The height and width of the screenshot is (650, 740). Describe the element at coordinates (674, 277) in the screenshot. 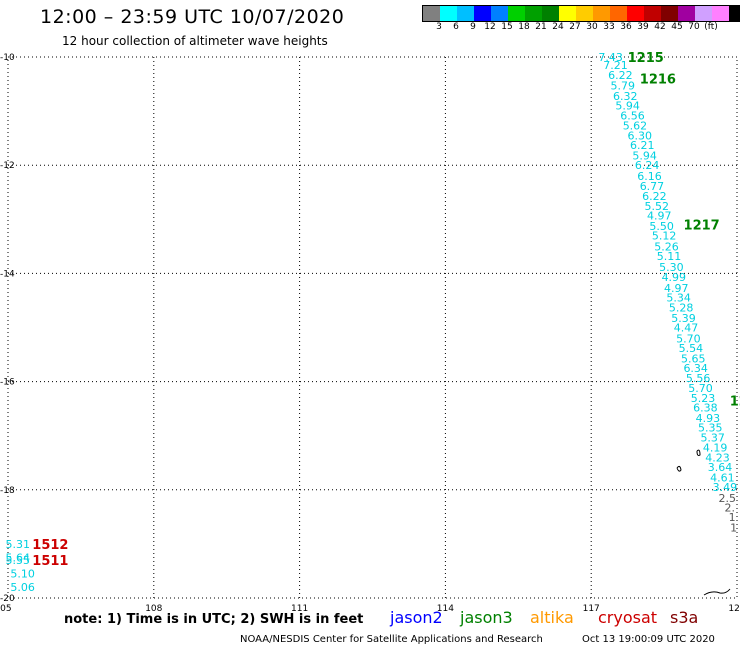

I see `swh-value: 4.99` at that location.